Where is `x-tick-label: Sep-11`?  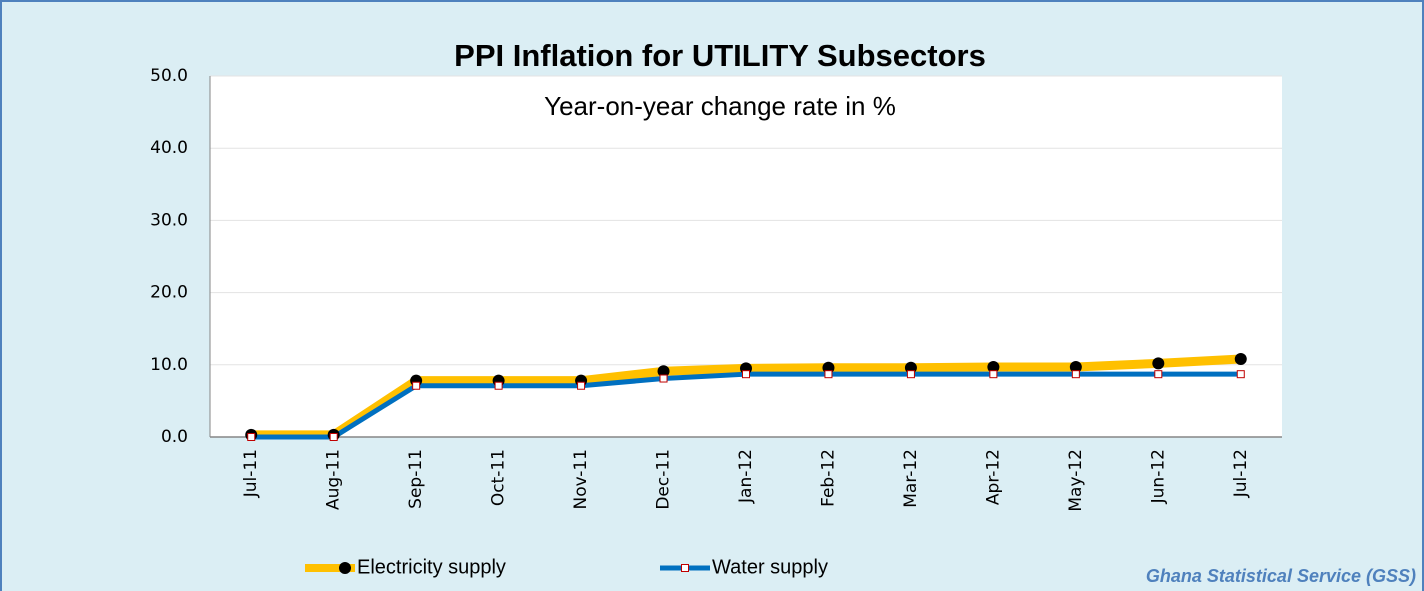
x-tick-label: Sep-11 is located at coordinates (416, 479).